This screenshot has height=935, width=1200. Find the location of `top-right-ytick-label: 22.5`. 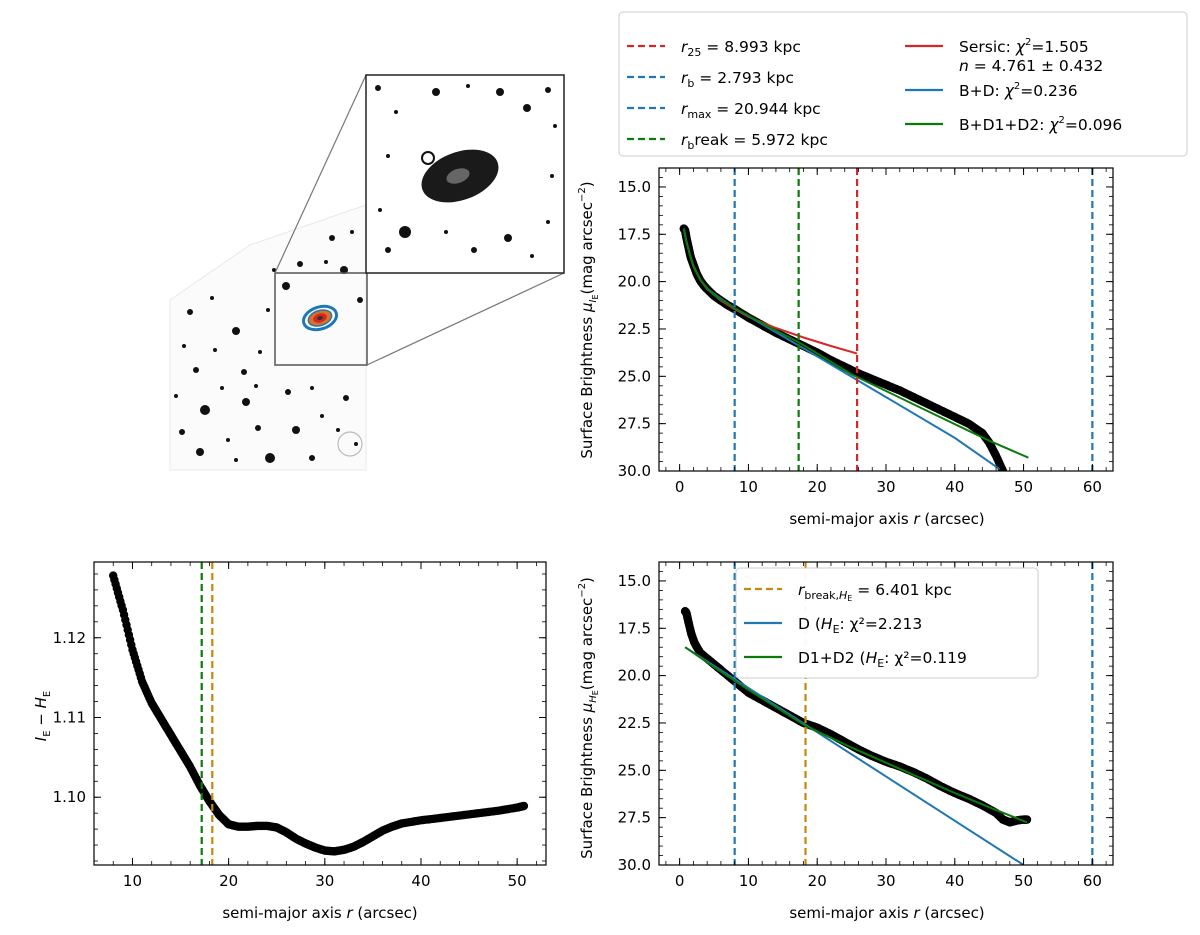

top-right-ytick-label: 22.5 is located at coordinates (634, 329).